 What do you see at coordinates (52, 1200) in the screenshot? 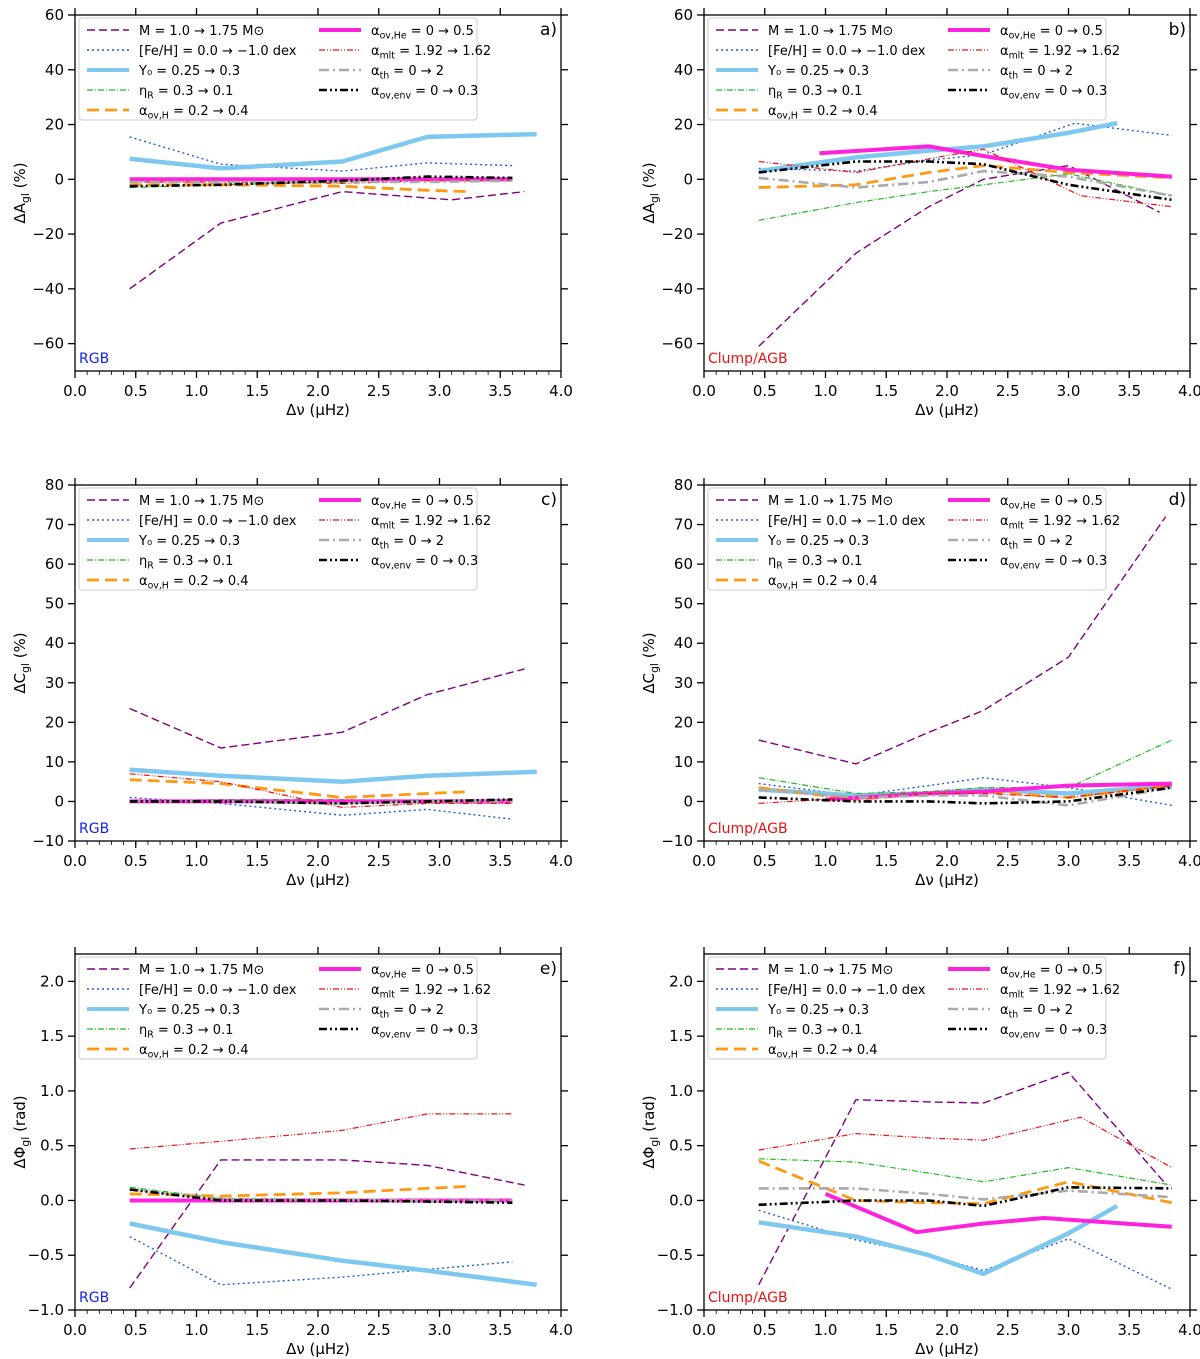
I see `y-tick-label: 0.0` at bounding box center [52, 1200].